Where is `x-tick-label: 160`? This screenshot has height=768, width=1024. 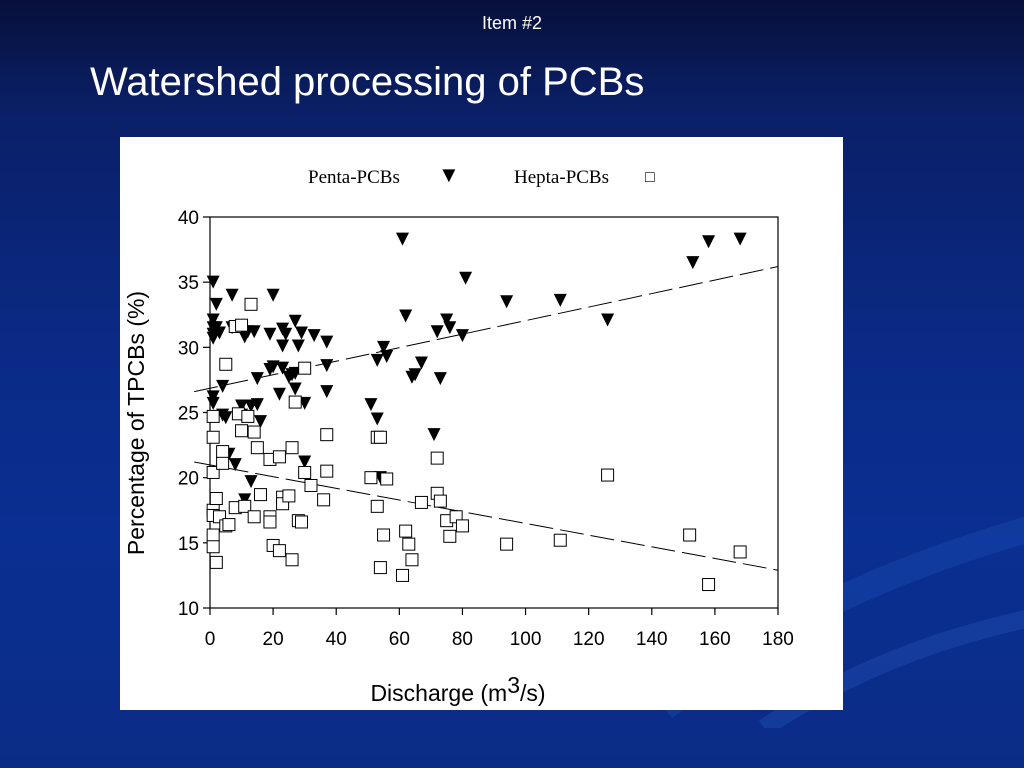 x-tick-label: 160 is located at coordinates (715, 639).